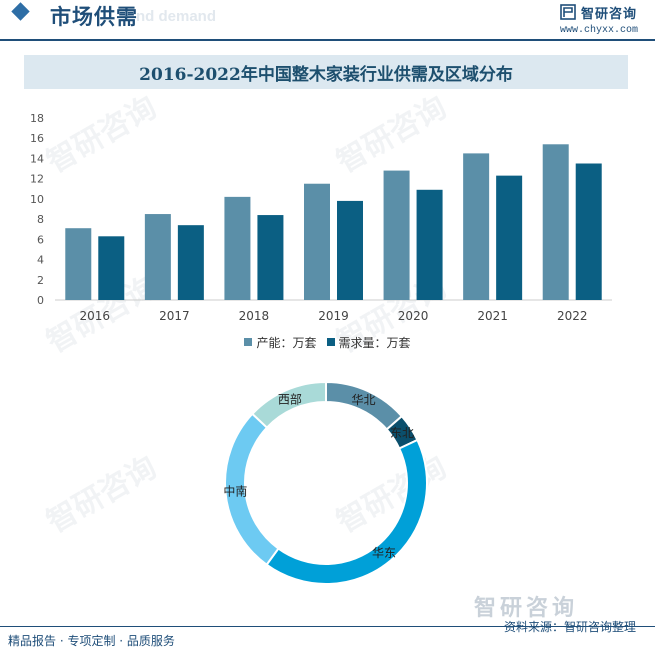 The image size is (655, 654). What do you see at coordinates (327, 626) in the screenshot?
I see `footer-divider` at bounding box center [327, 626].